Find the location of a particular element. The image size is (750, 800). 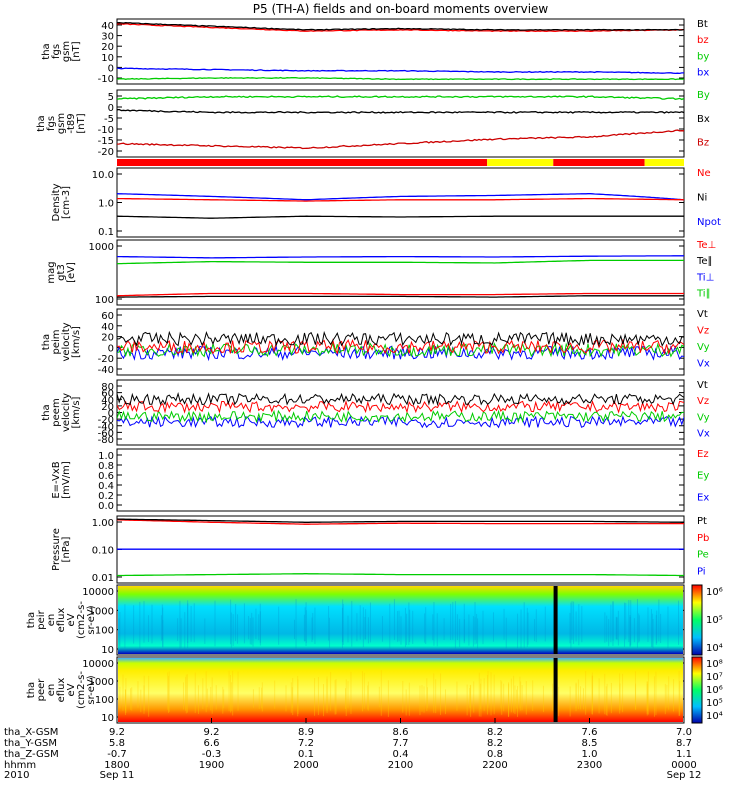

panel-ylabel: E=-VxB is located at coordinates (56, 479).